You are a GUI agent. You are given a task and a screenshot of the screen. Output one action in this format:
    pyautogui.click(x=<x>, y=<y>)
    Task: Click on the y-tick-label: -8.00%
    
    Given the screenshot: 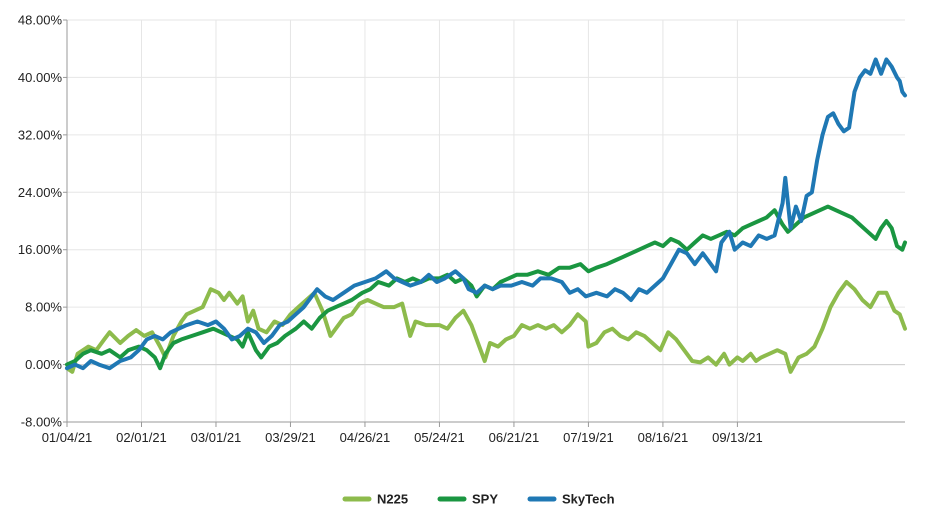 What is the action you would take?
    pyautogui.click(x=42, y=422)
    